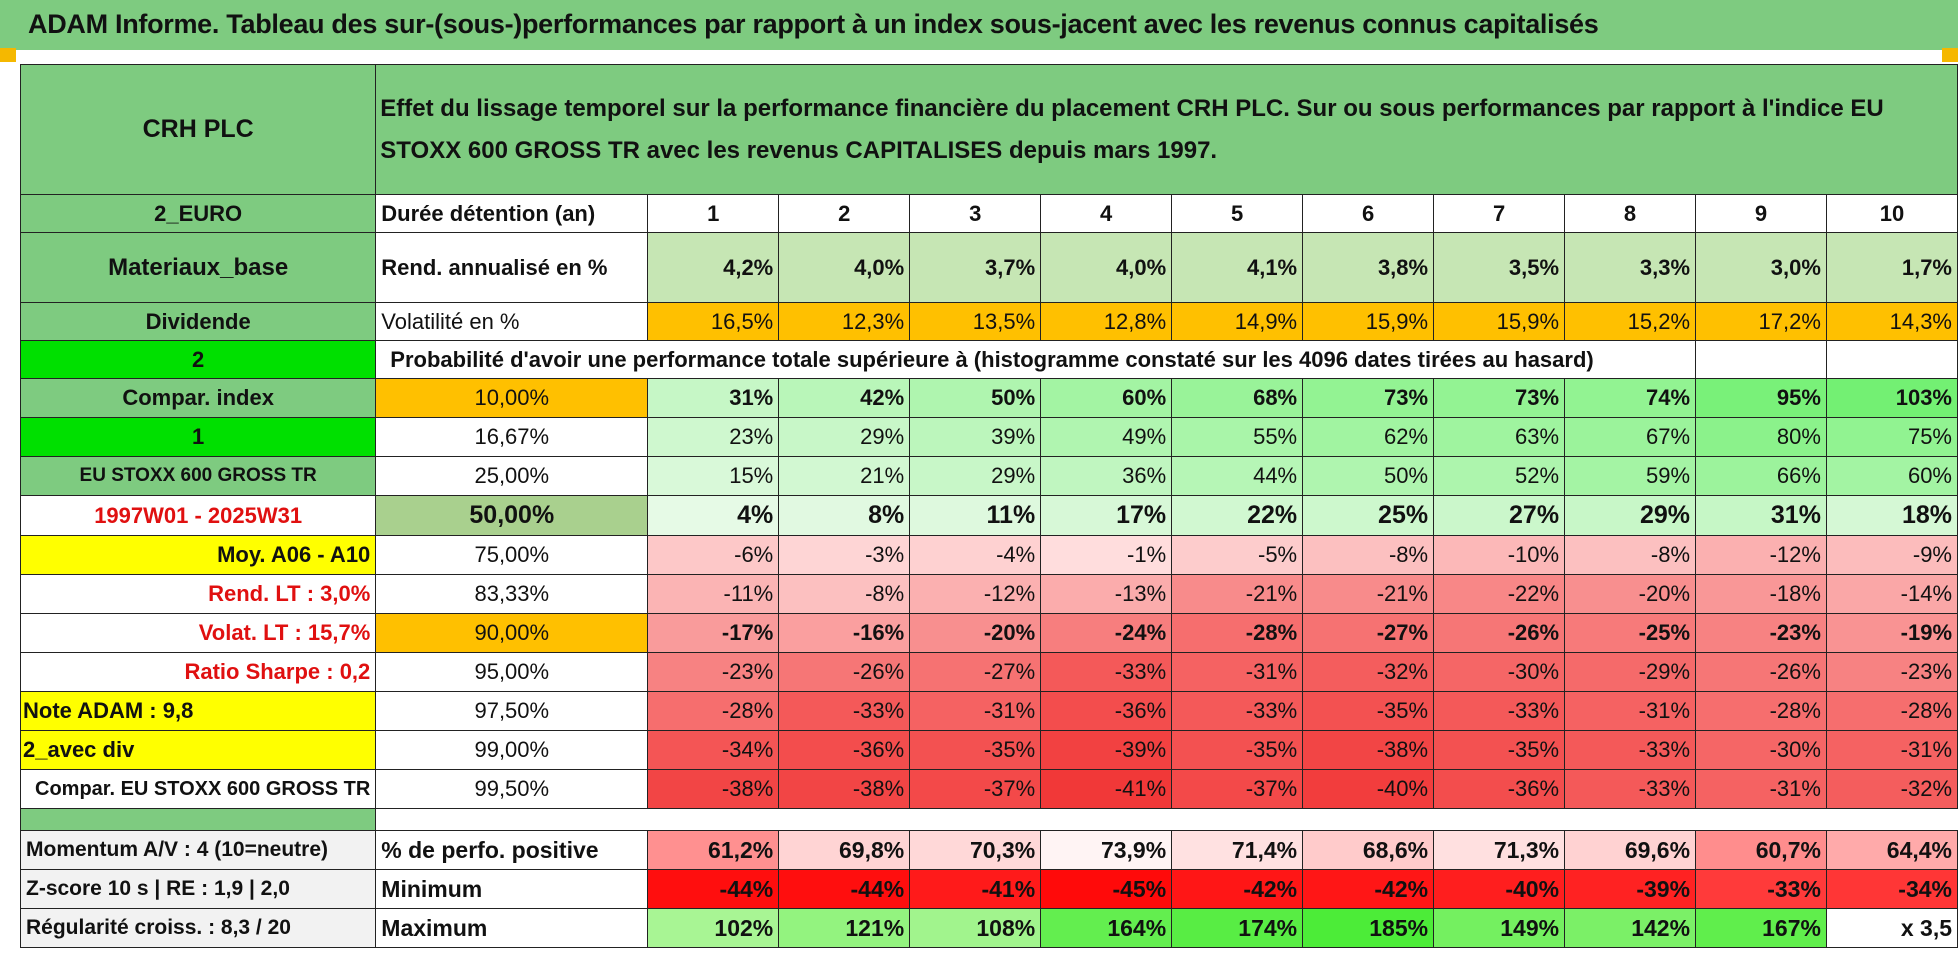 Image resolution: width=1958 pixels, height=977 pixels. What do you see at coordinates (713, 850) in the screenshot?
I see `footer-value: 61,2%` at bounding box center [713, 850].